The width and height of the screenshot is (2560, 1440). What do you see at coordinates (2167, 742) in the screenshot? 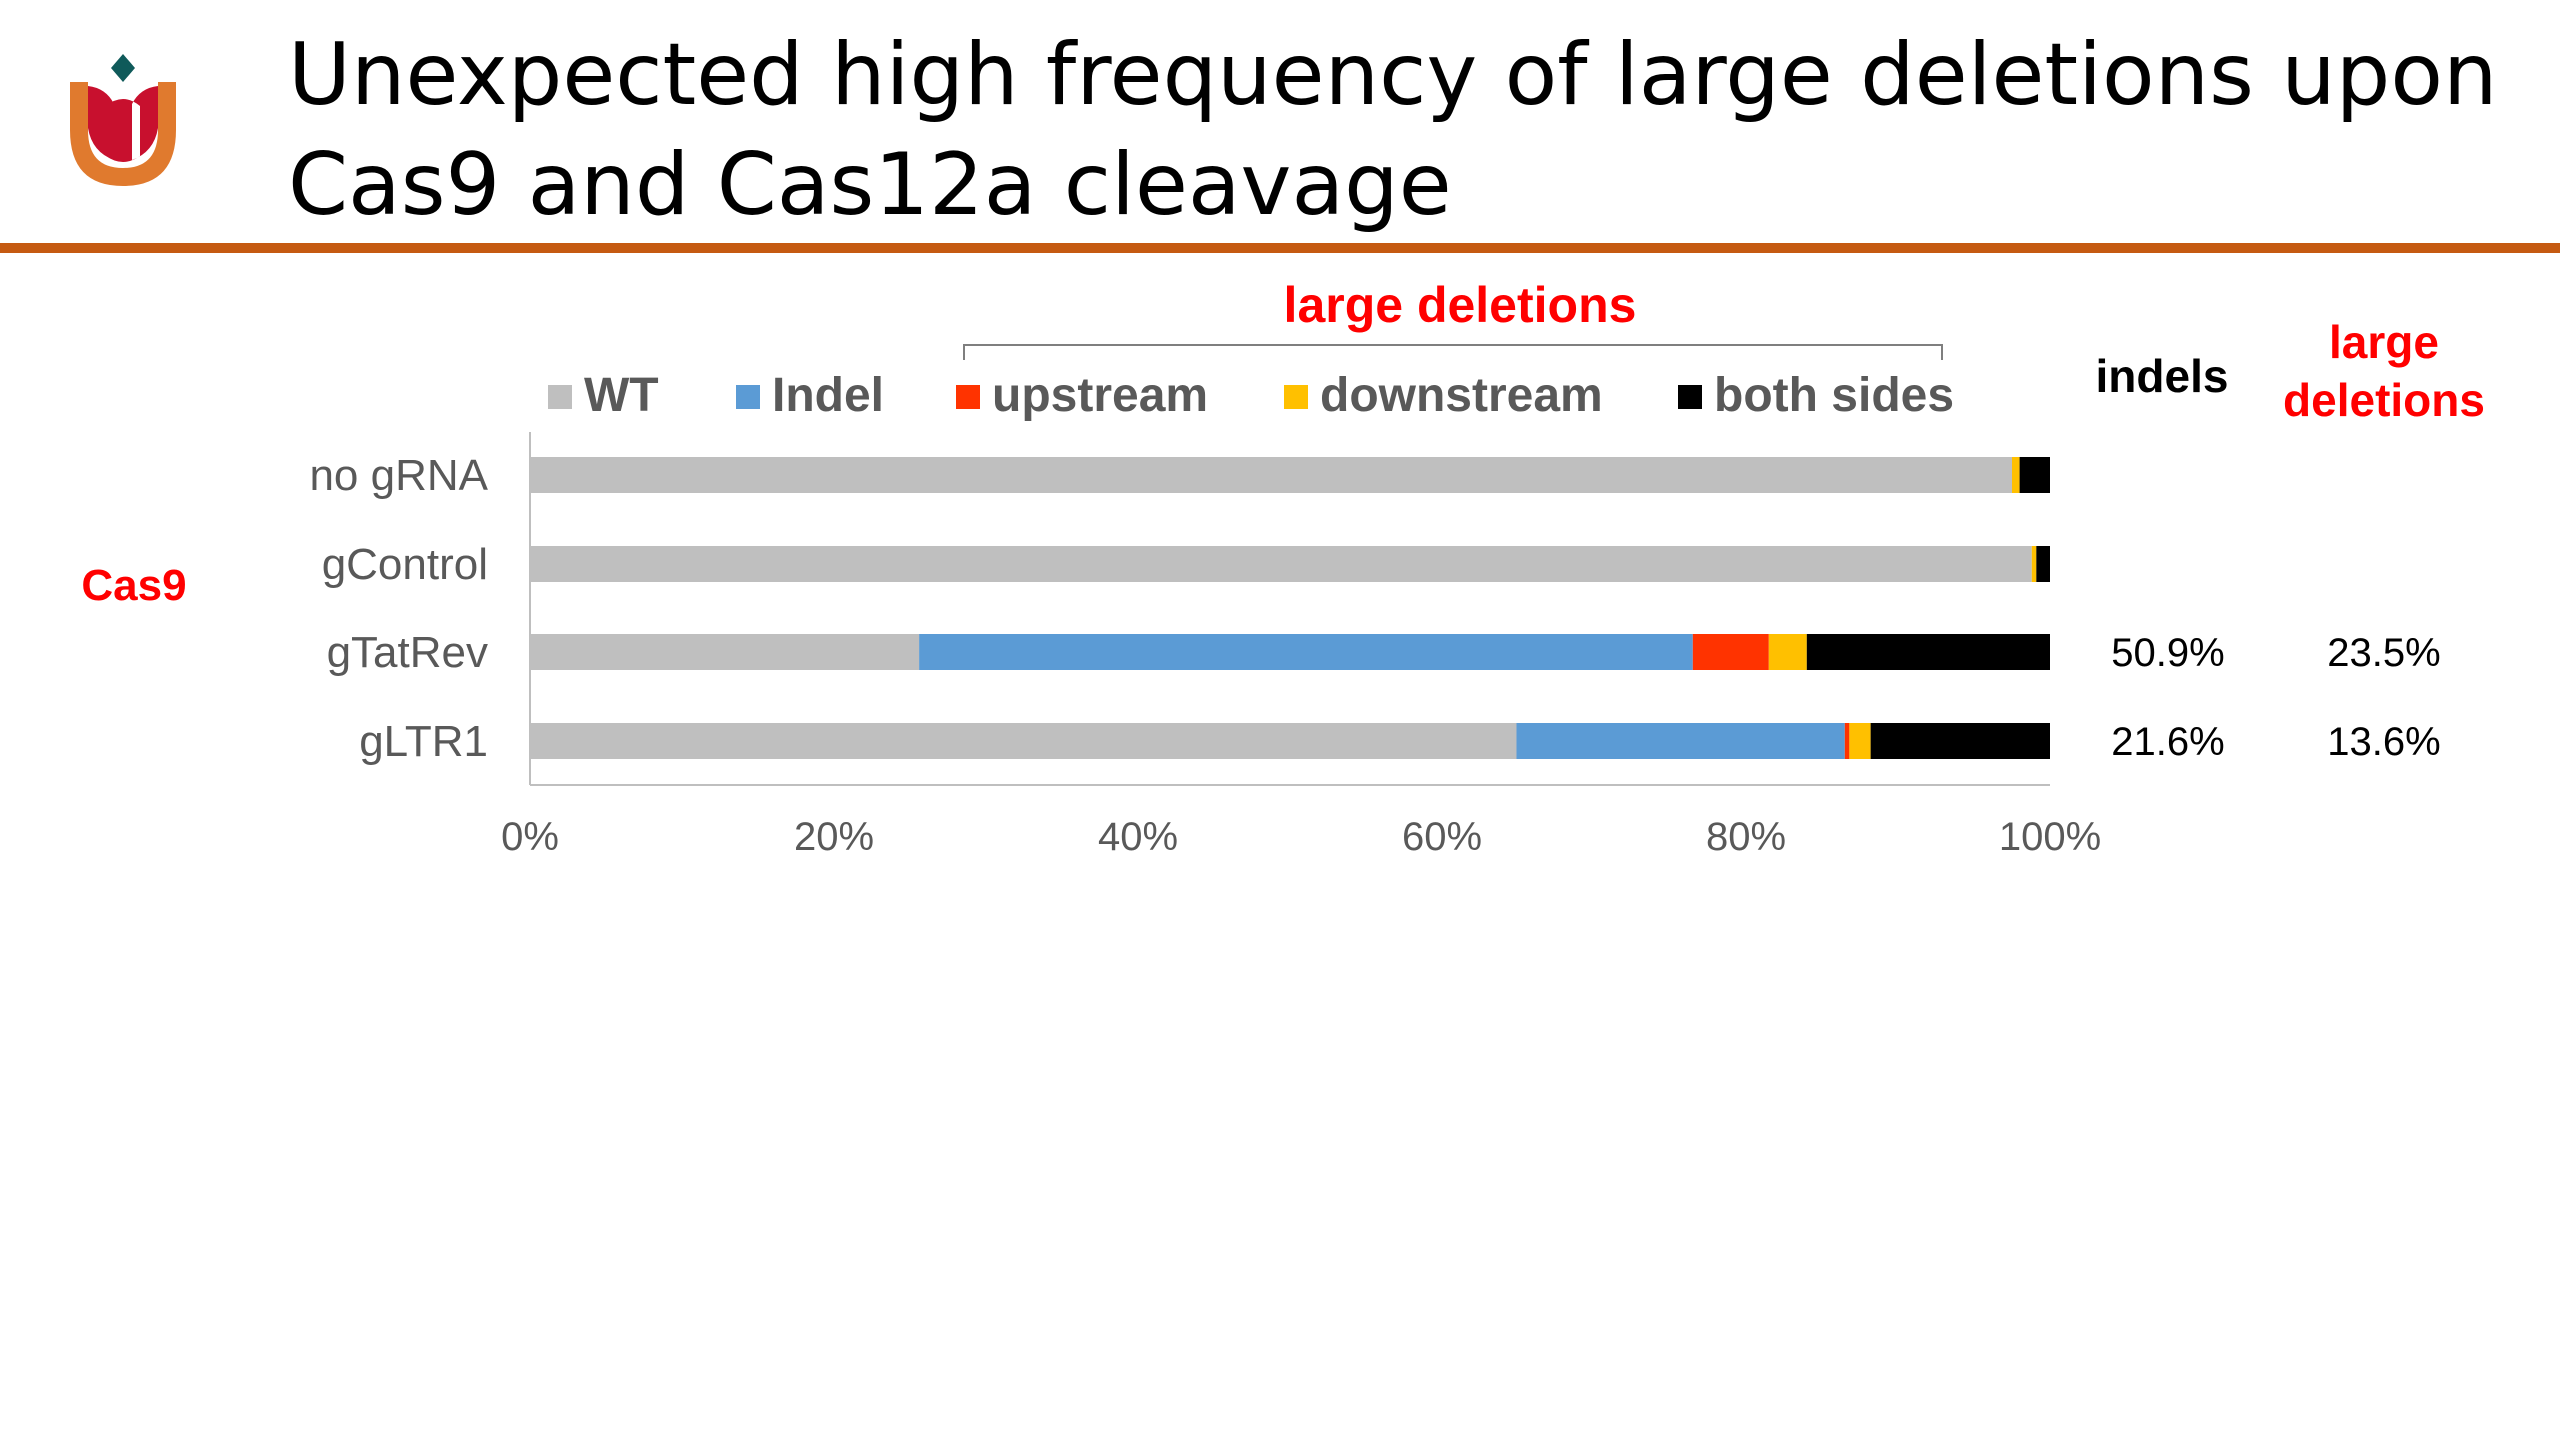
I see `indels-value-gltr1: 21.6%` at bounding box center [2167, 742].